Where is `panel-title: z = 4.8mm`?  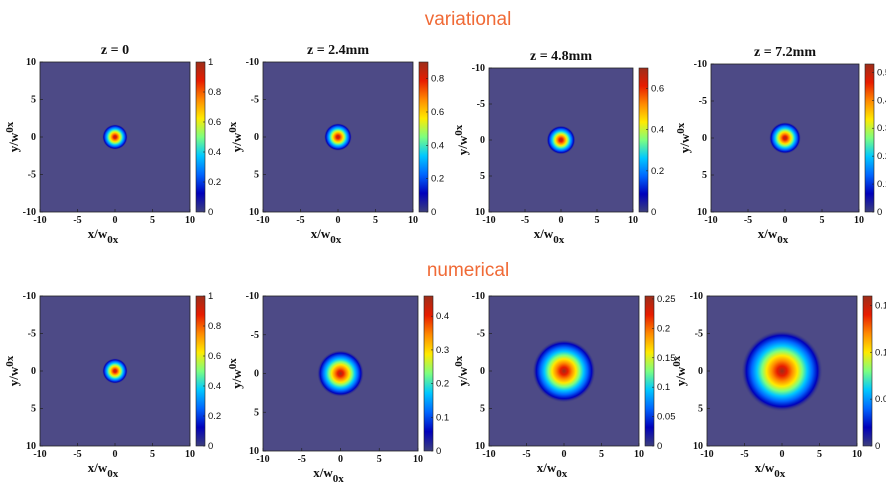
panel-title: z = 4.8mm is located at coordinates (561, 56).